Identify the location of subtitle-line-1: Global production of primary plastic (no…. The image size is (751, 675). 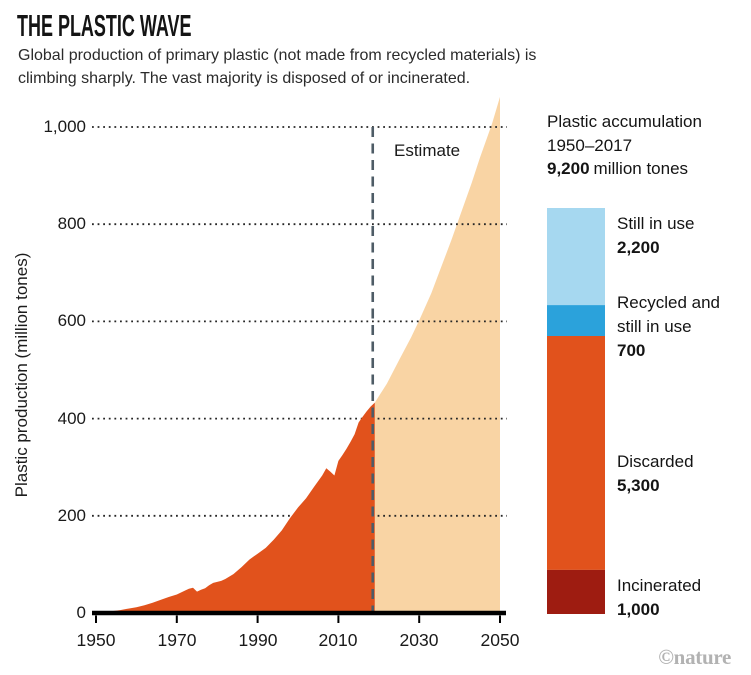
(277, 55).